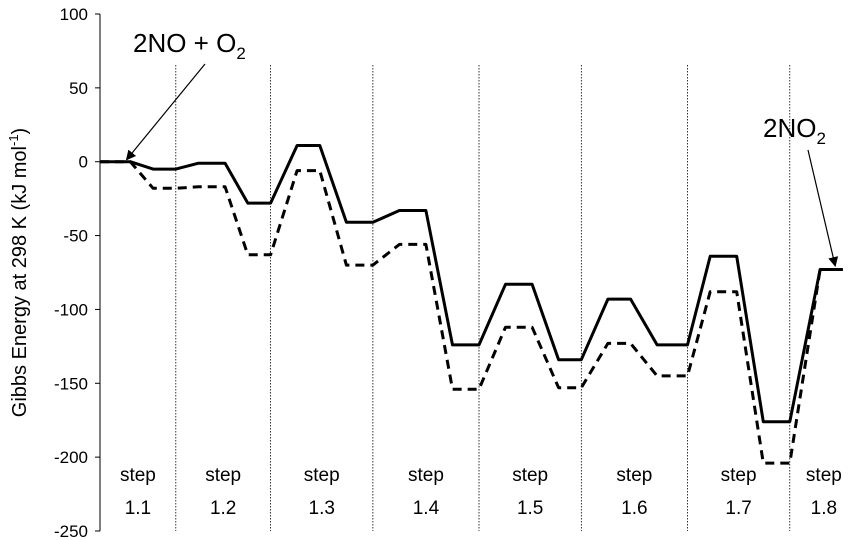  Describe the element at coordinates (78, 88) in the screenshot. I see `y-tick-label: 50` at that location.